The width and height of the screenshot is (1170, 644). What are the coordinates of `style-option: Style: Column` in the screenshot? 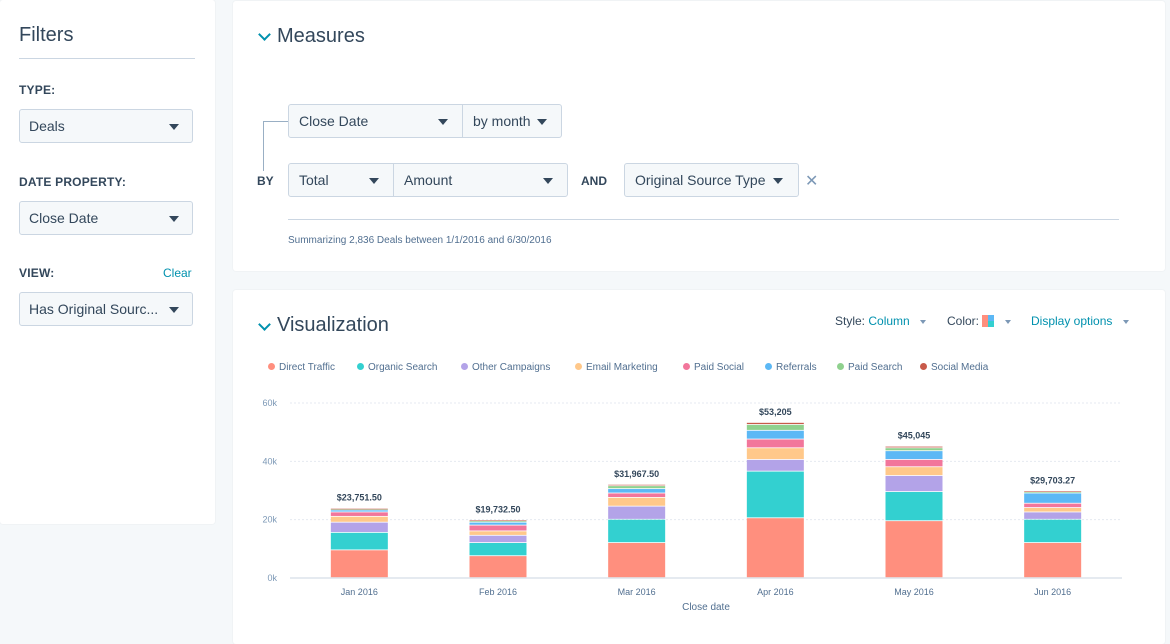 It's located at (881, 321).